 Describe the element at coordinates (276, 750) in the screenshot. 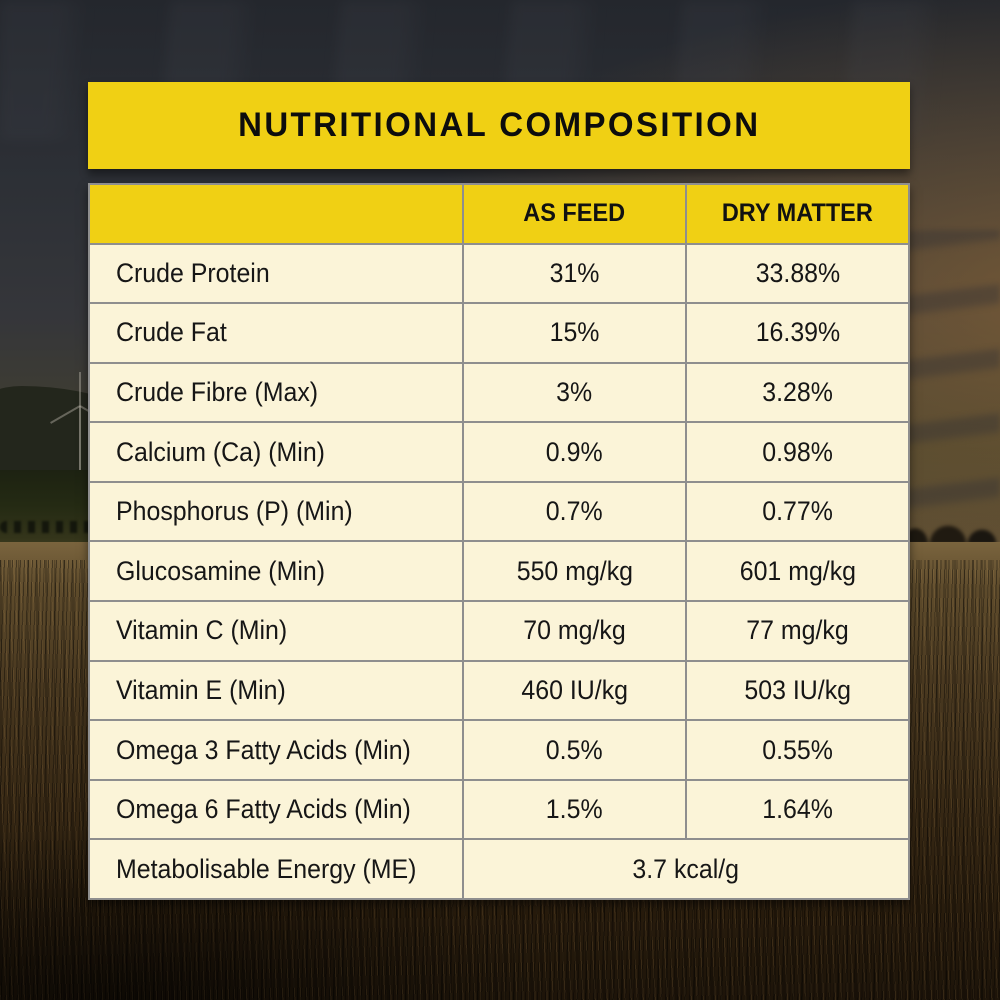

I see `row-label: Omega 3 Fatty Acids (Min)` at that location.